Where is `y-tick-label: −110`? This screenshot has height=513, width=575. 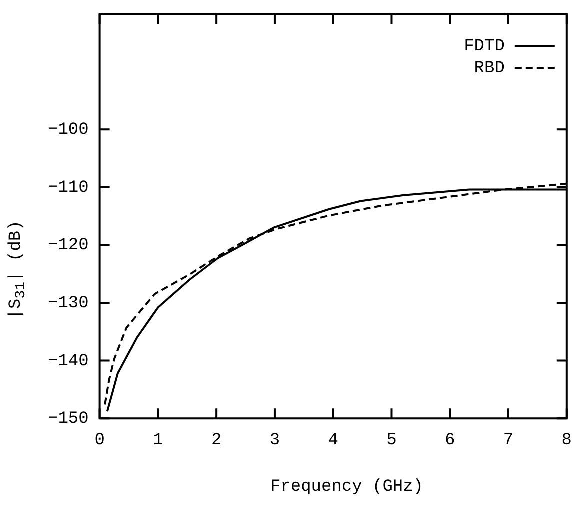 y-tick-label: −110 is located at coordinates (68, 188).